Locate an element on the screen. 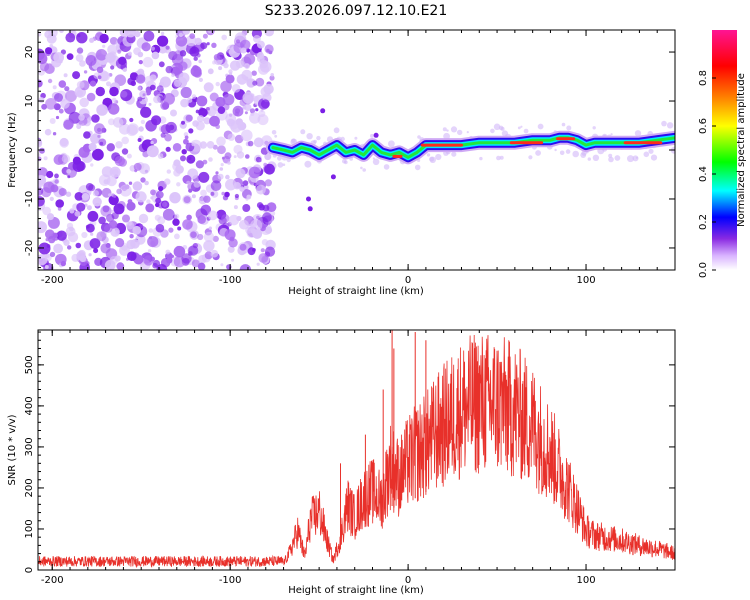 This screenshot has width=750, height=600. colorbar-label: Normalized spectral amplitude is located at coordinates (741, 150).